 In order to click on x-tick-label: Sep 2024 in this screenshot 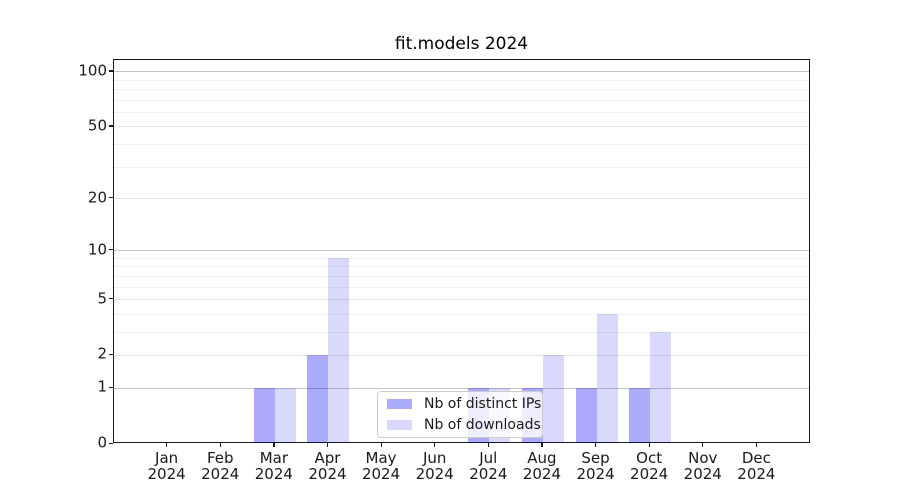, I will do `click(595, 466)`.